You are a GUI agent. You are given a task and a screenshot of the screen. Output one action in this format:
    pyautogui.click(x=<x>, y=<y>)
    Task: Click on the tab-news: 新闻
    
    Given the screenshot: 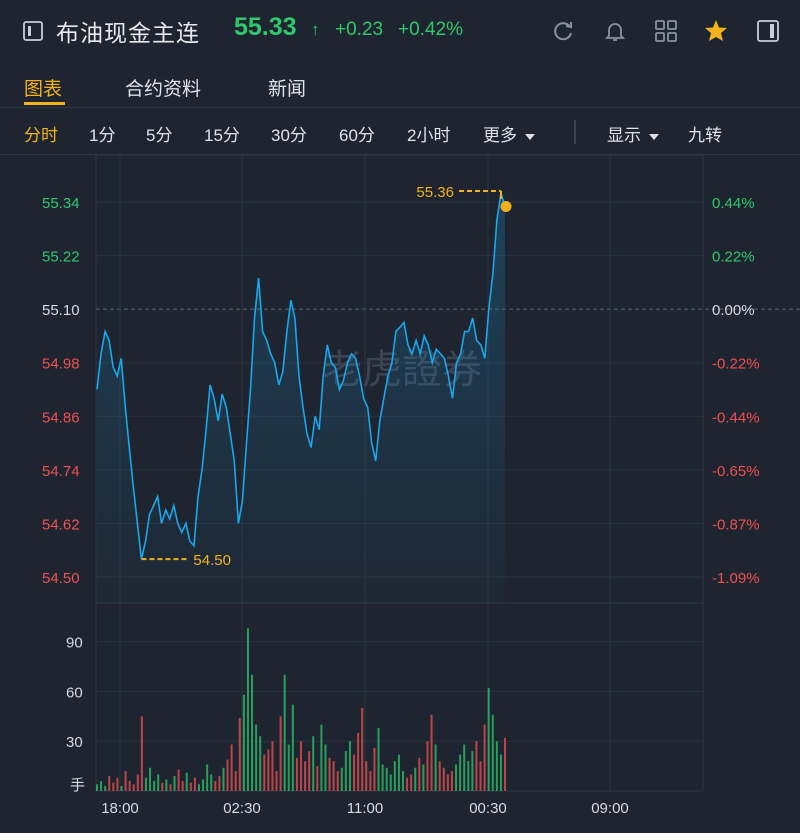 What is the action you would take?
    pyautogui.click(x=287, y=89)
    